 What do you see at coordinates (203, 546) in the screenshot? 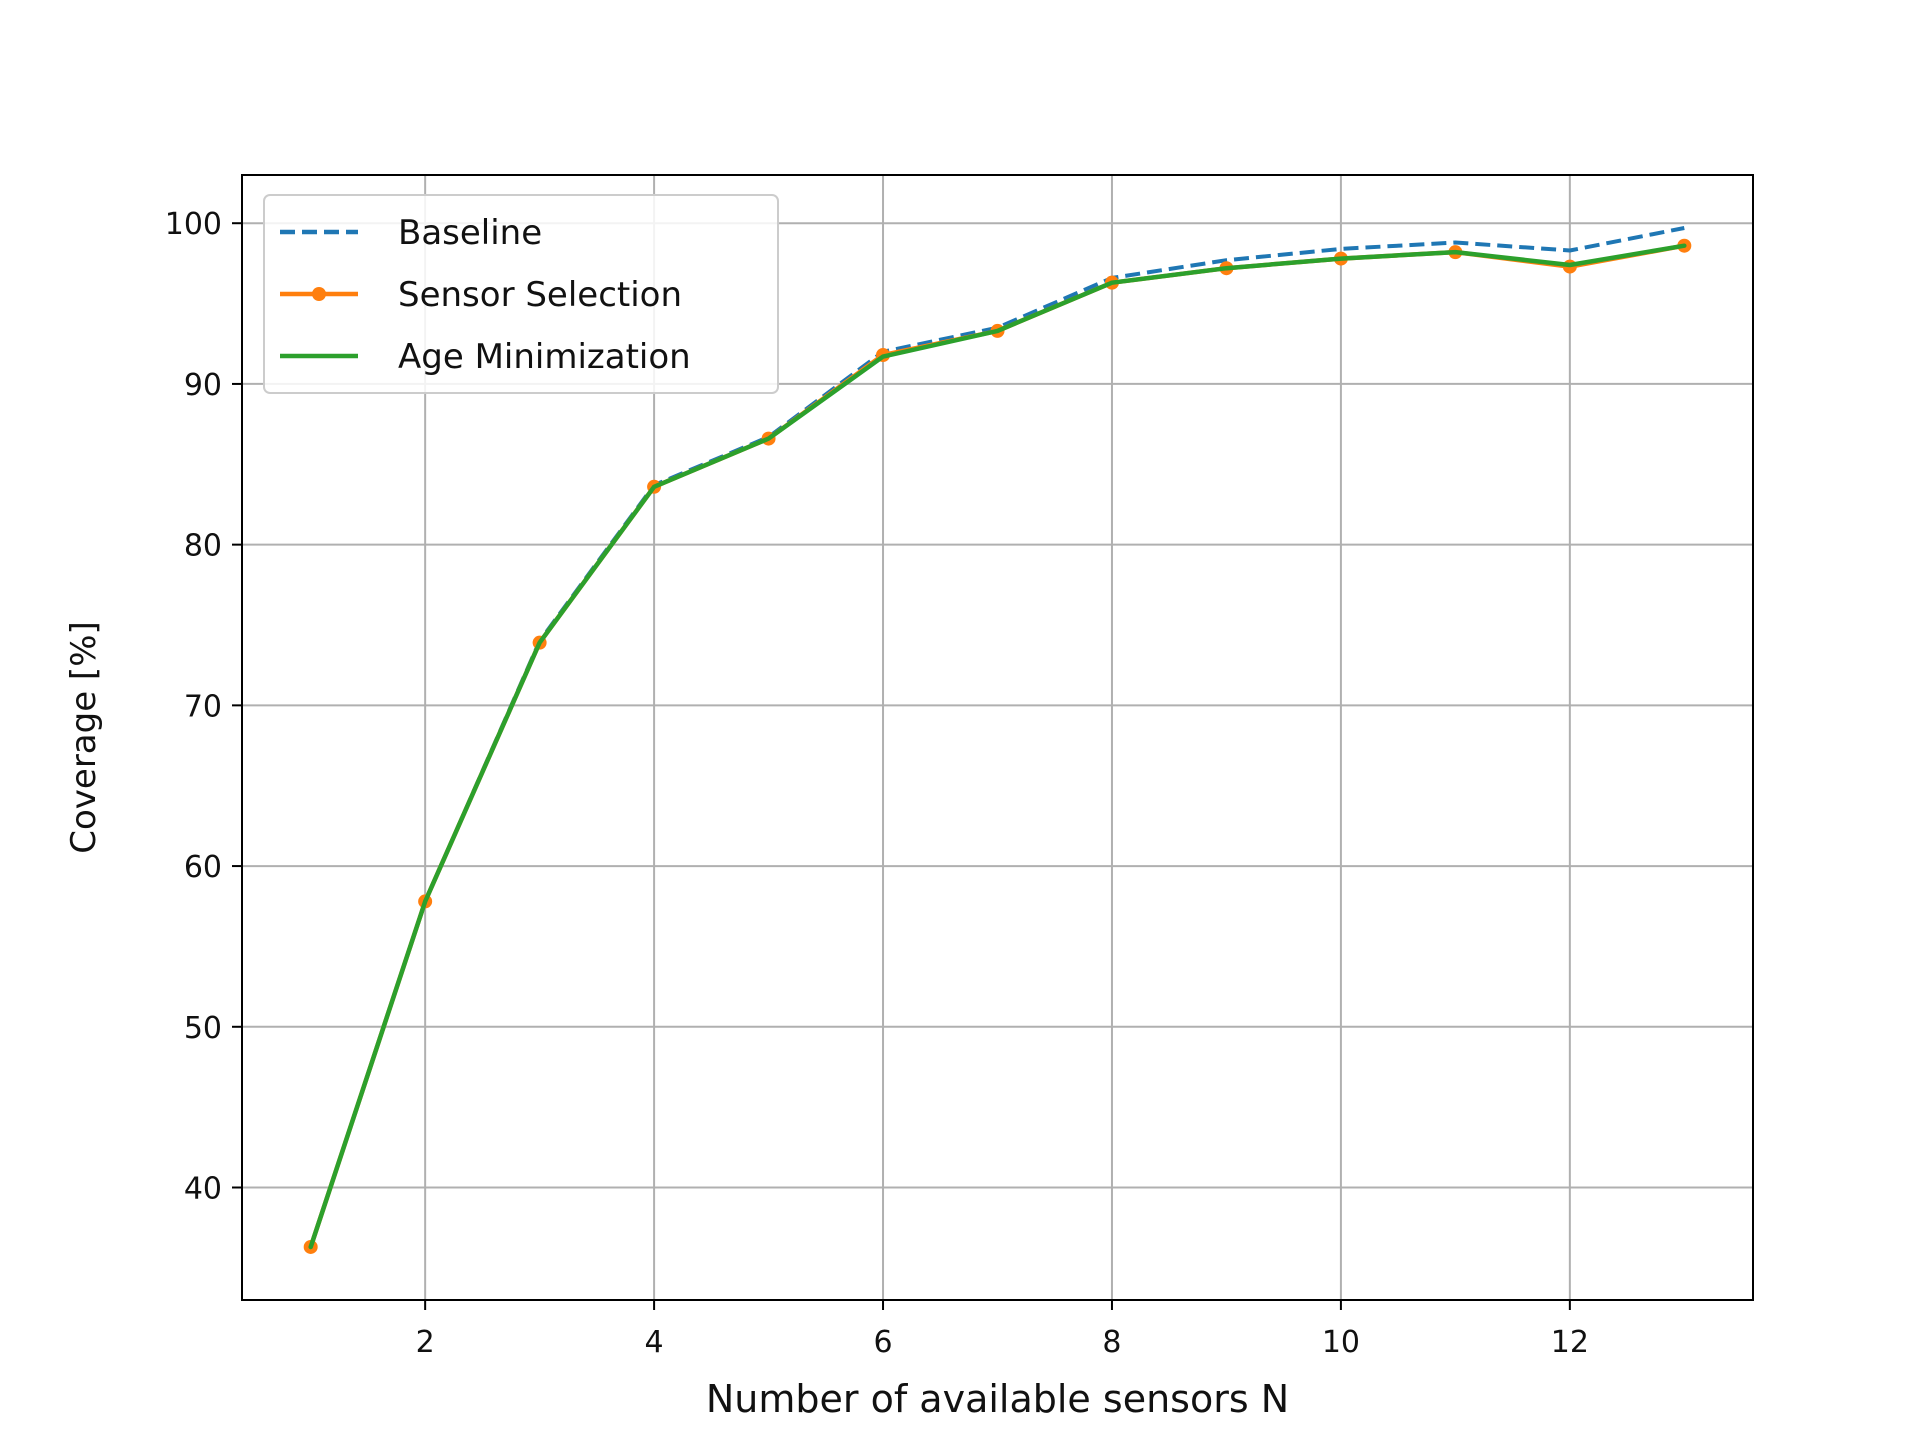
I see `y-tick-label: 80` at bounding box center [203, 546].